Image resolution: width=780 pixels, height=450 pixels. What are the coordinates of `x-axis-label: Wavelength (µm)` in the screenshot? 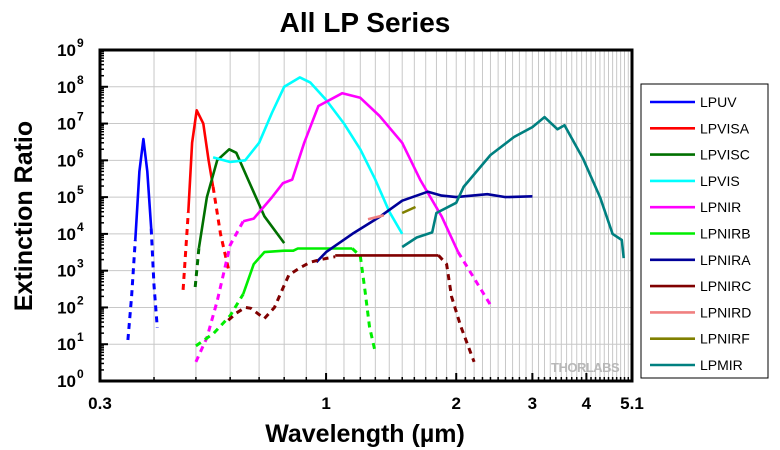 It's located at (365, 434).